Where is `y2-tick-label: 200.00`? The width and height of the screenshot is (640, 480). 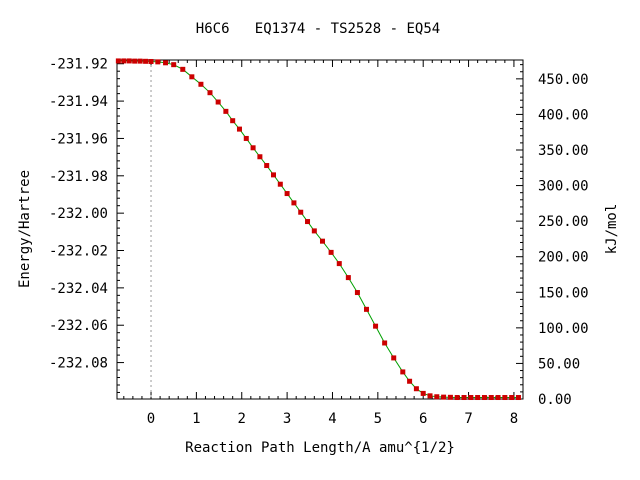
y2-tick-label: 200.00 is located at coordinates (563, 258).